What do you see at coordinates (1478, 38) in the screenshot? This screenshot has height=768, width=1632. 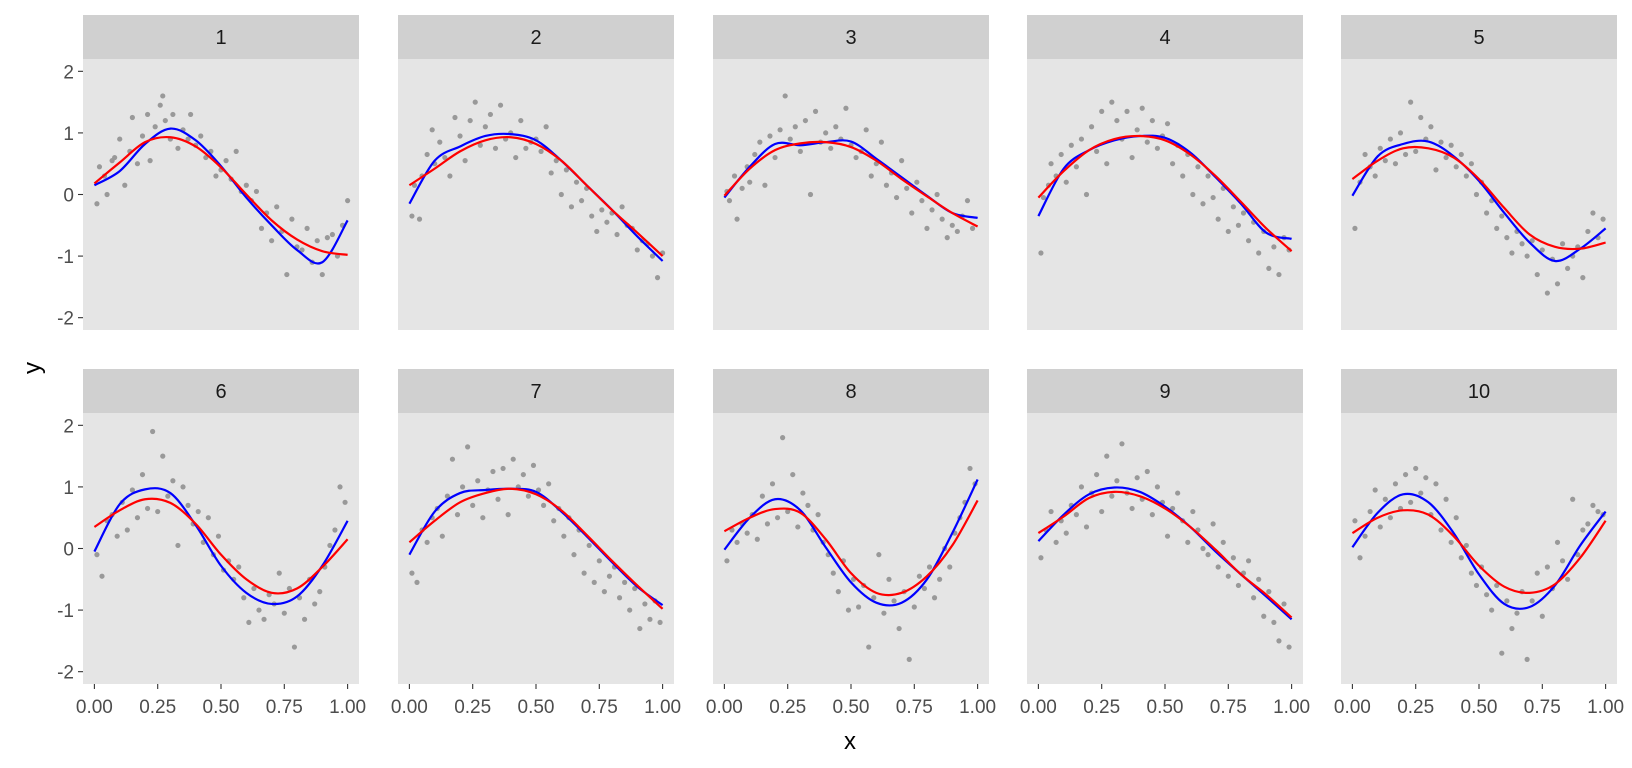 I see `strip-label: 5` at bounding box center [1478, 38].